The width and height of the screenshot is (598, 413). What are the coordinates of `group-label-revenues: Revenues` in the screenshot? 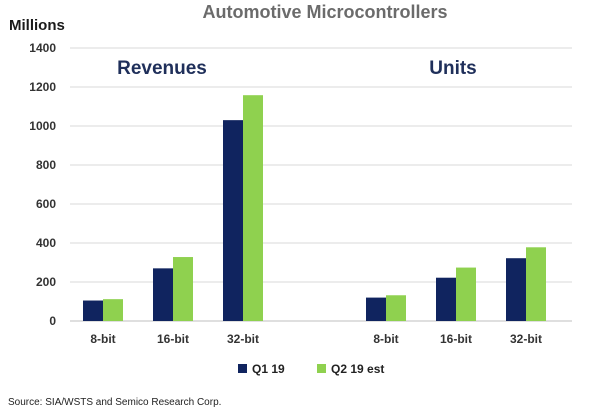 It's located at (162, 68).